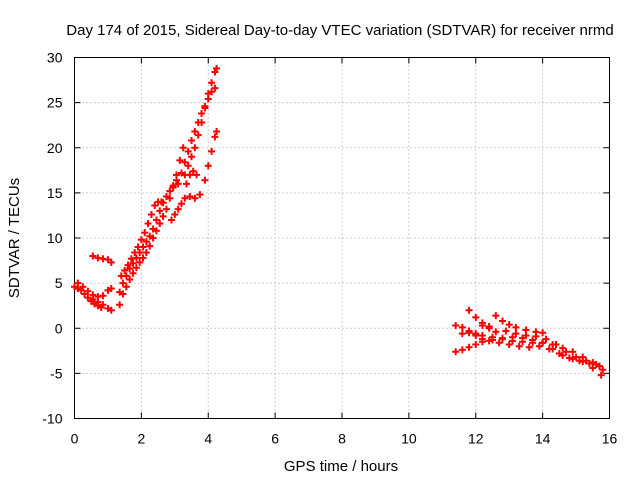 The image size is (640, 480). Describe the element at coordinates (141, 439) in the screenshot. I see `x-tick-label: 2` at that location.